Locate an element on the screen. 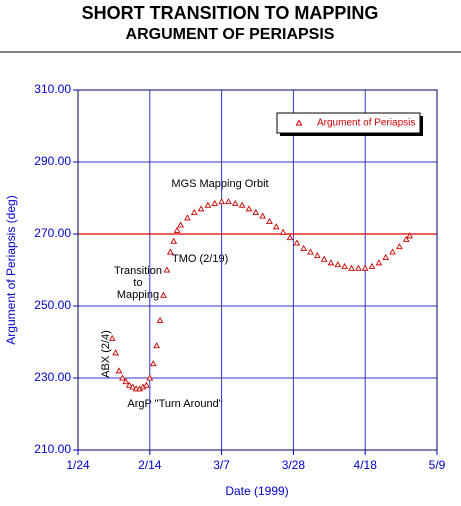 This screenshot has height=506, width=461. x-tick-label: 2/14 is located at coordinates (150, 465).